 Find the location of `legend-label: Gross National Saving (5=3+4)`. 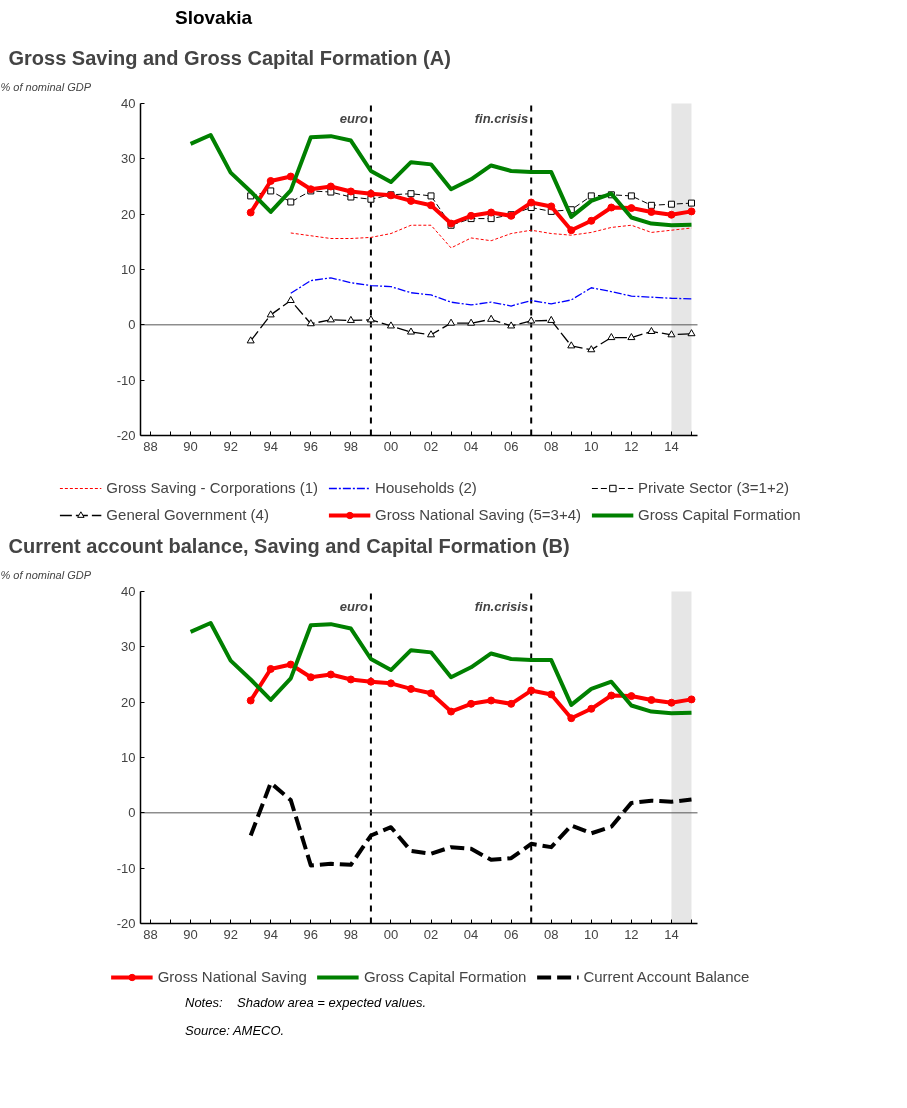

legend-label: Gross National Saving (5=3+4) is located at coordinates (478, 514).